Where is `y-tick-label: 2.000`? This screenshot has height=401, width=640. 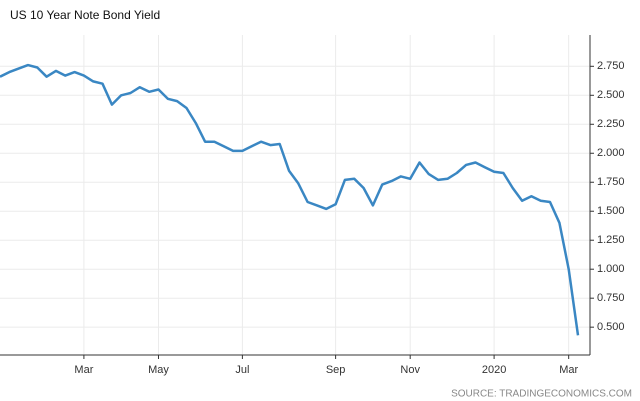 y-tick-label: 2.000 is located at coordinates (611, 153).